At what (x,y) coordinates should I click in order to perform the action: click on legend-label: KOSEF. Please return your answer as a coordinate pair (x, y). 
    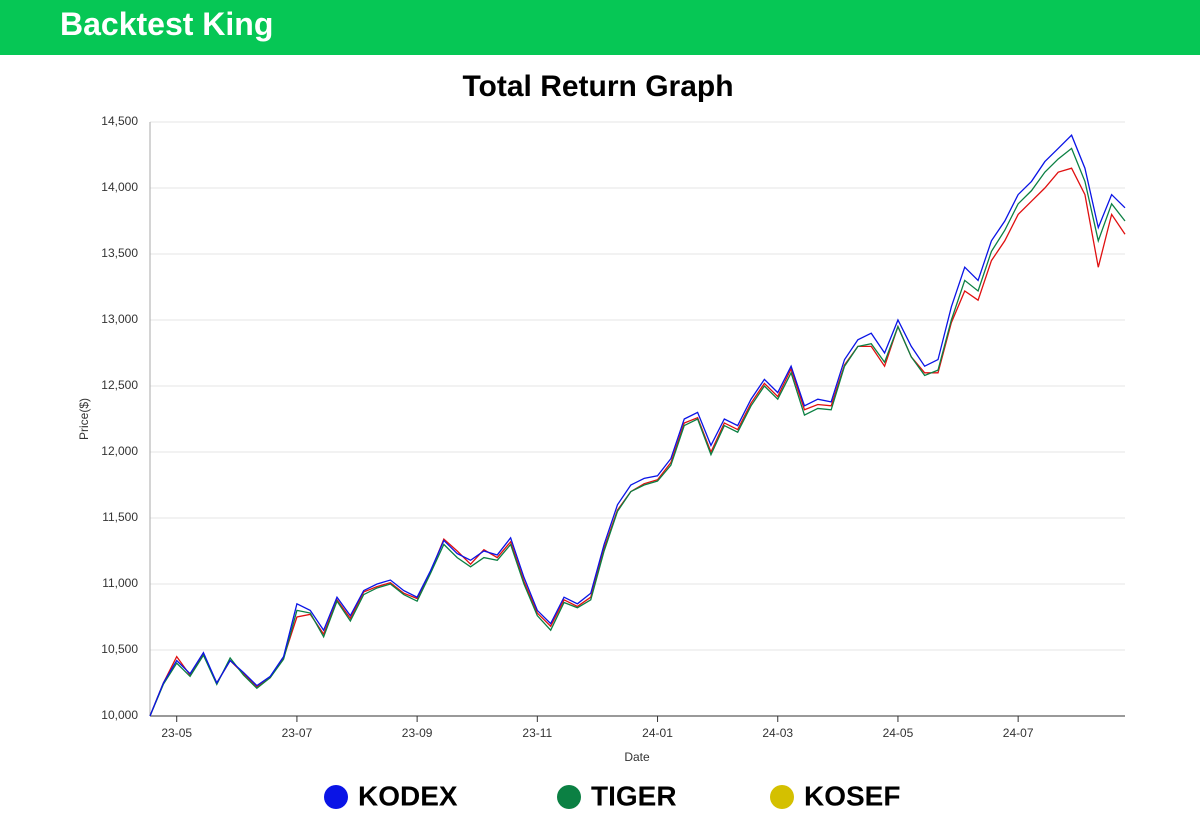
    Looking at the image, I should click on (852, 795).